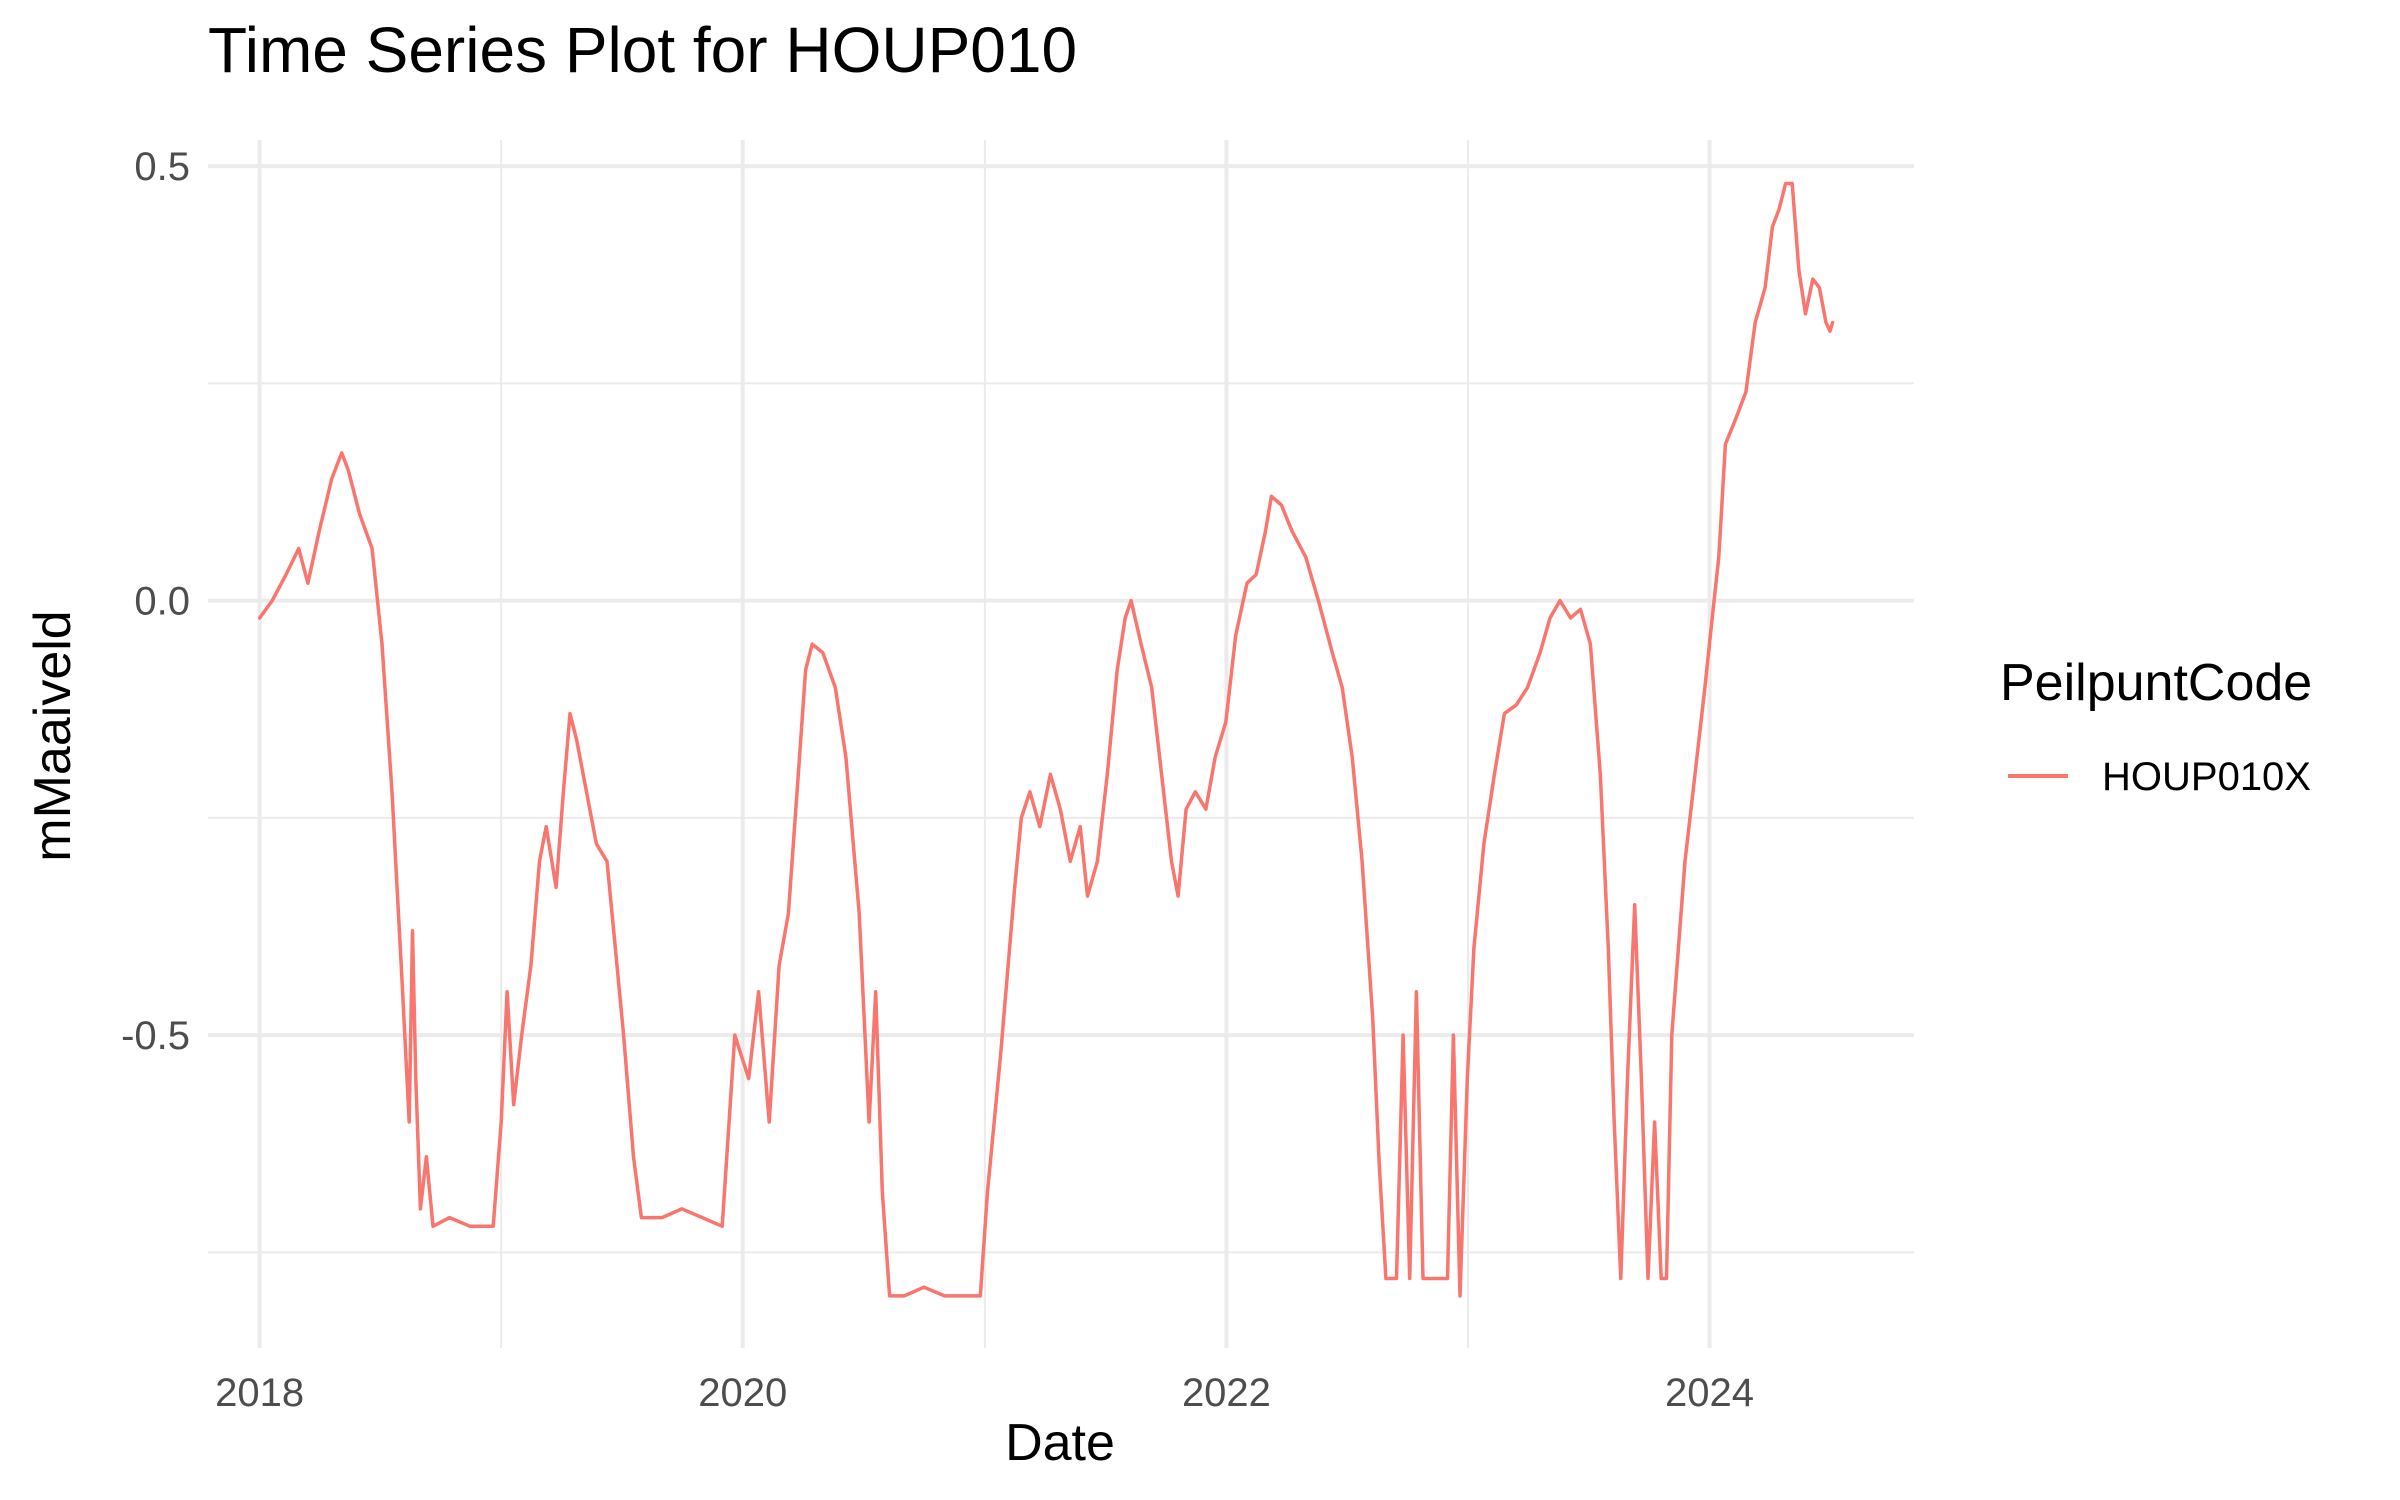 The image size is (2400, 1500). What do you see at coordinates (155, 1036) in the screenshot?
I see `y-tick-label: -0.5` at bounding box center [155, 1036].